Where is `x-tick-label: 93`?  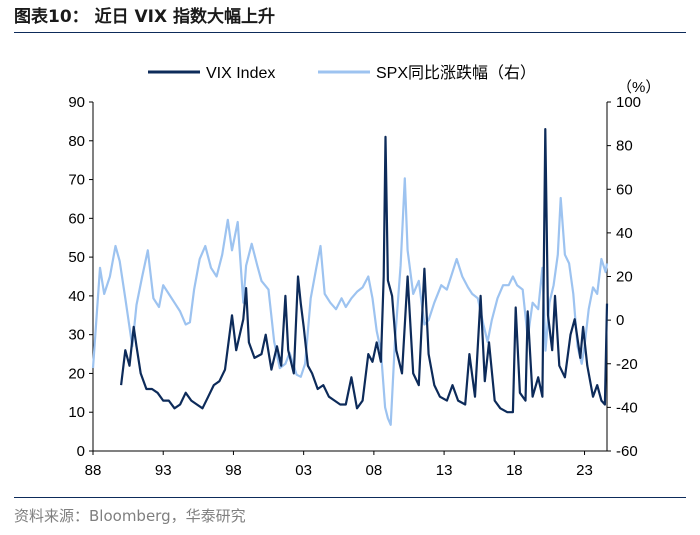
x-tick-label: 93 is located at coordinates (163, 470).